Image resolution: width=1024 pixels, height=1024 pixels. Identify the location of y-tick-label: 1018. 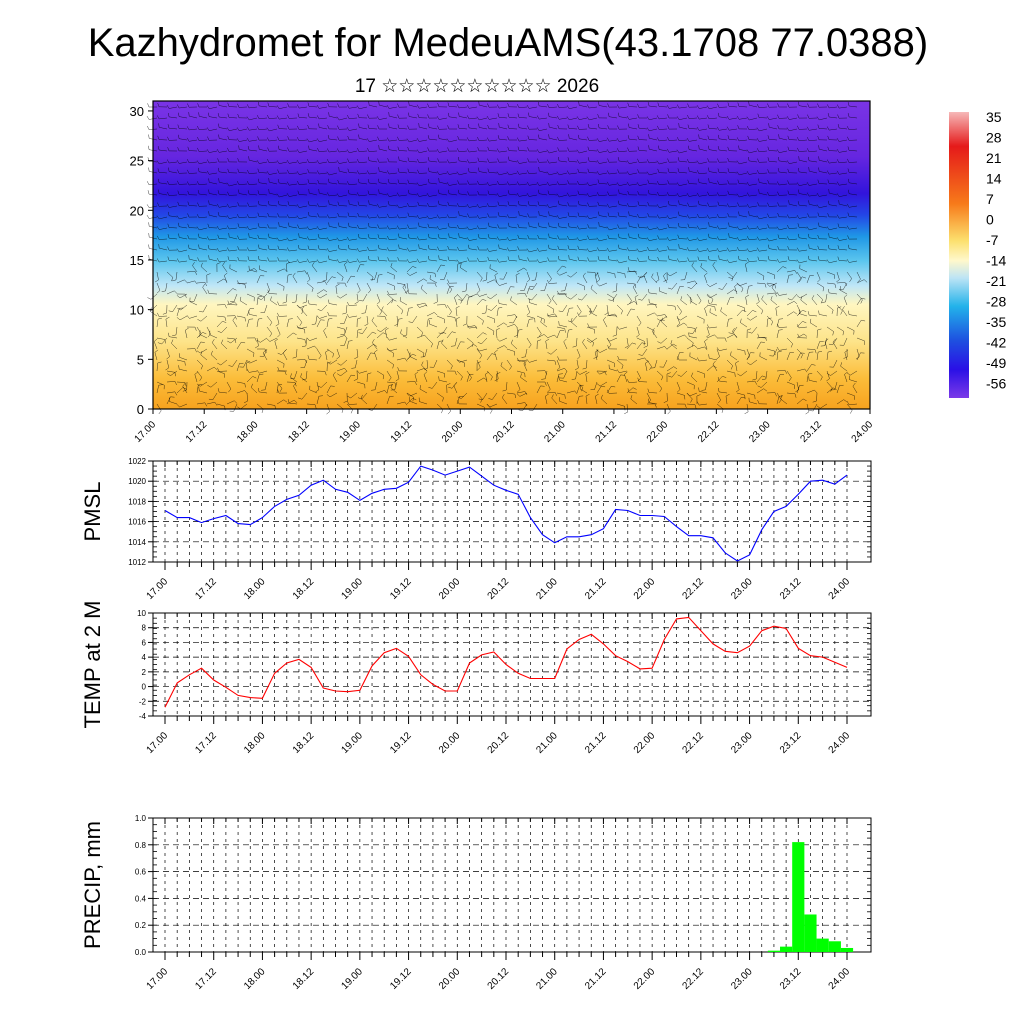
(137, 501).